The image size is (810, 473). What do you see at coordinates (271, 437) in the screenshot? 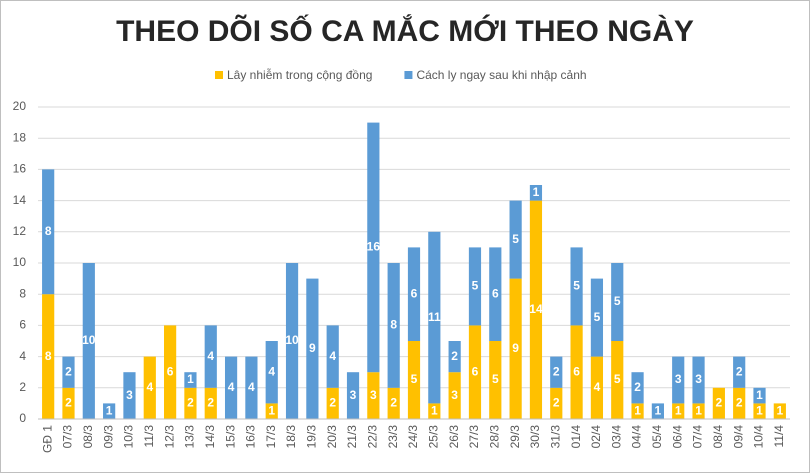
I see `x-tick-label: 17/3` at bounding box center [271, 437].